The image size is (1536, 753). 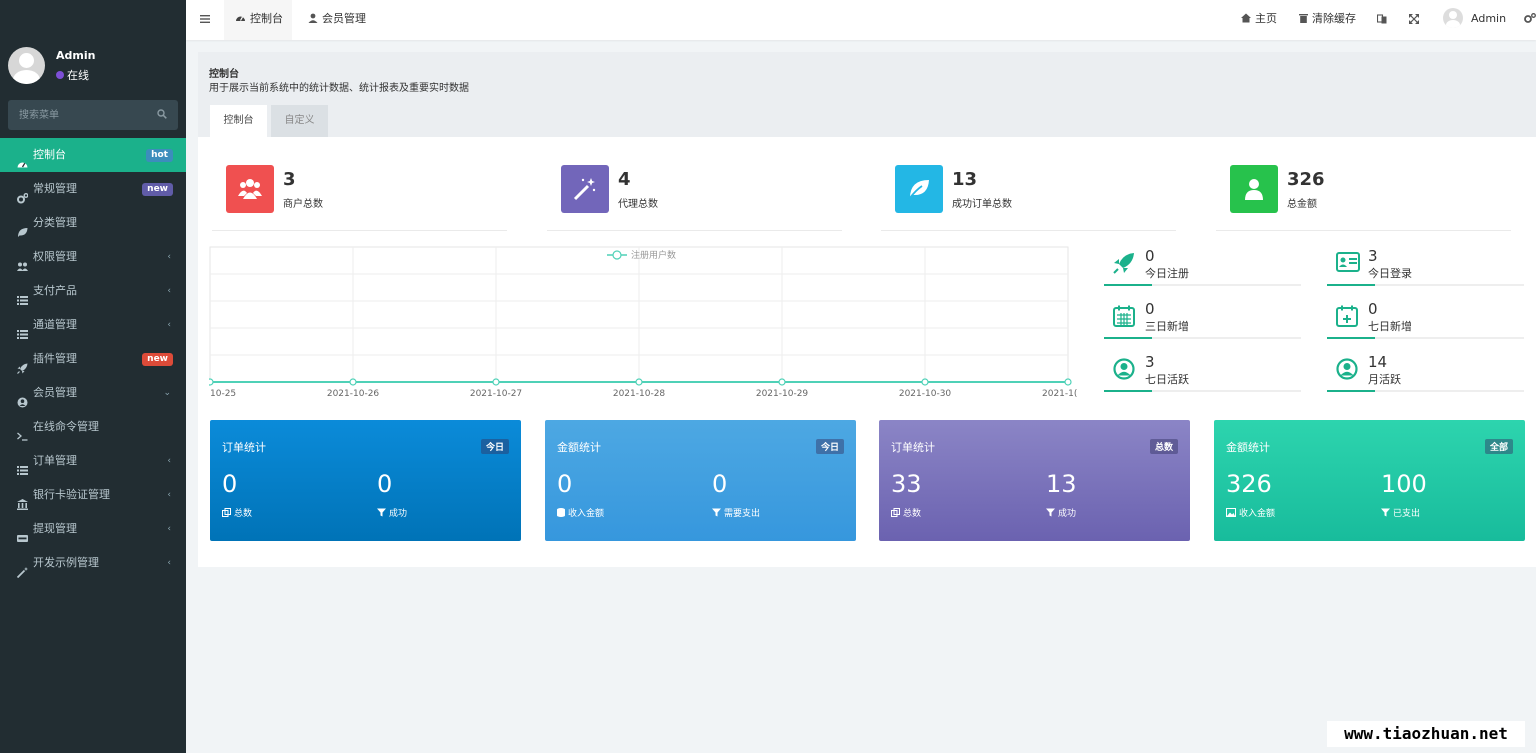 What do you see at coordinates (22, 533) in the screenshot?
I see `visa-card-icon` at bounding box center [22, 533].